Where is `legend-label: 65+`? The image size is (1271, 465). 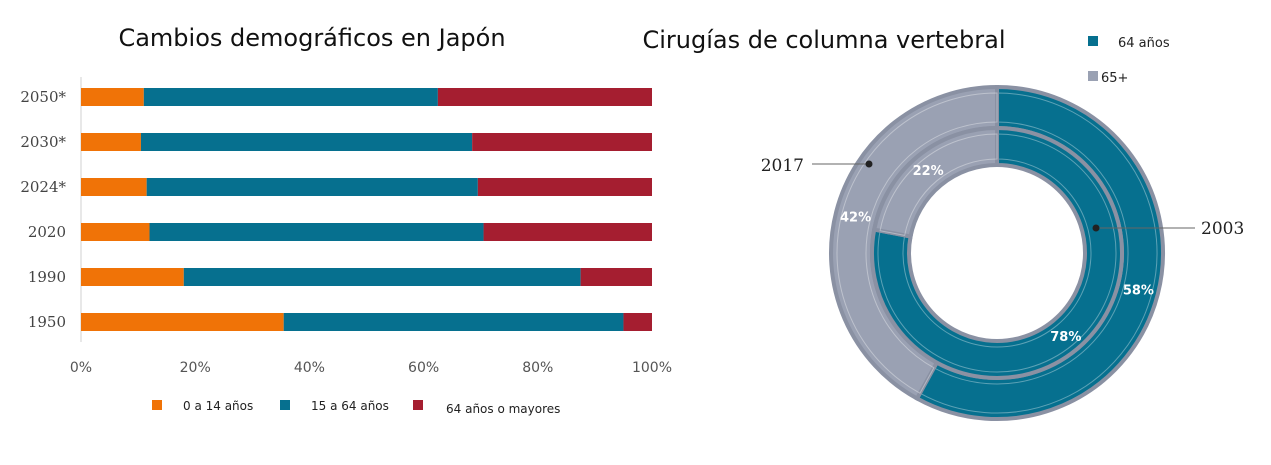
legend-label: 65+ is located at coordinates (1114, 78).